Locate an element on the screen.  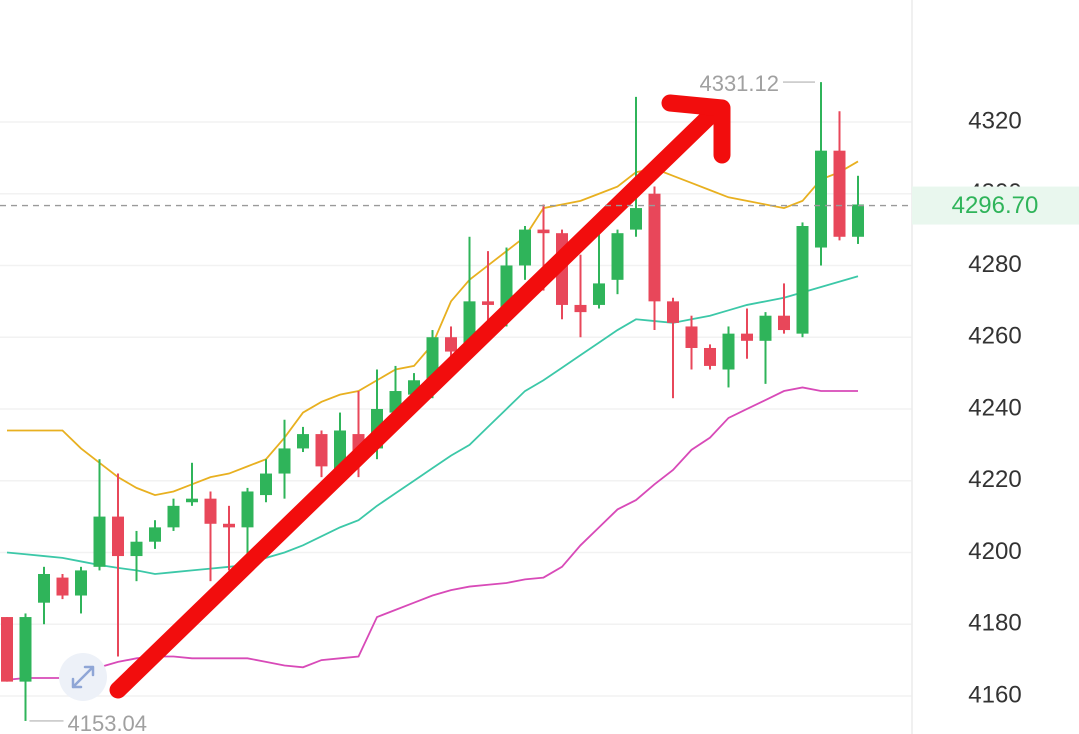
y-tick-label: 4160 is located at coordinates (994, 694).